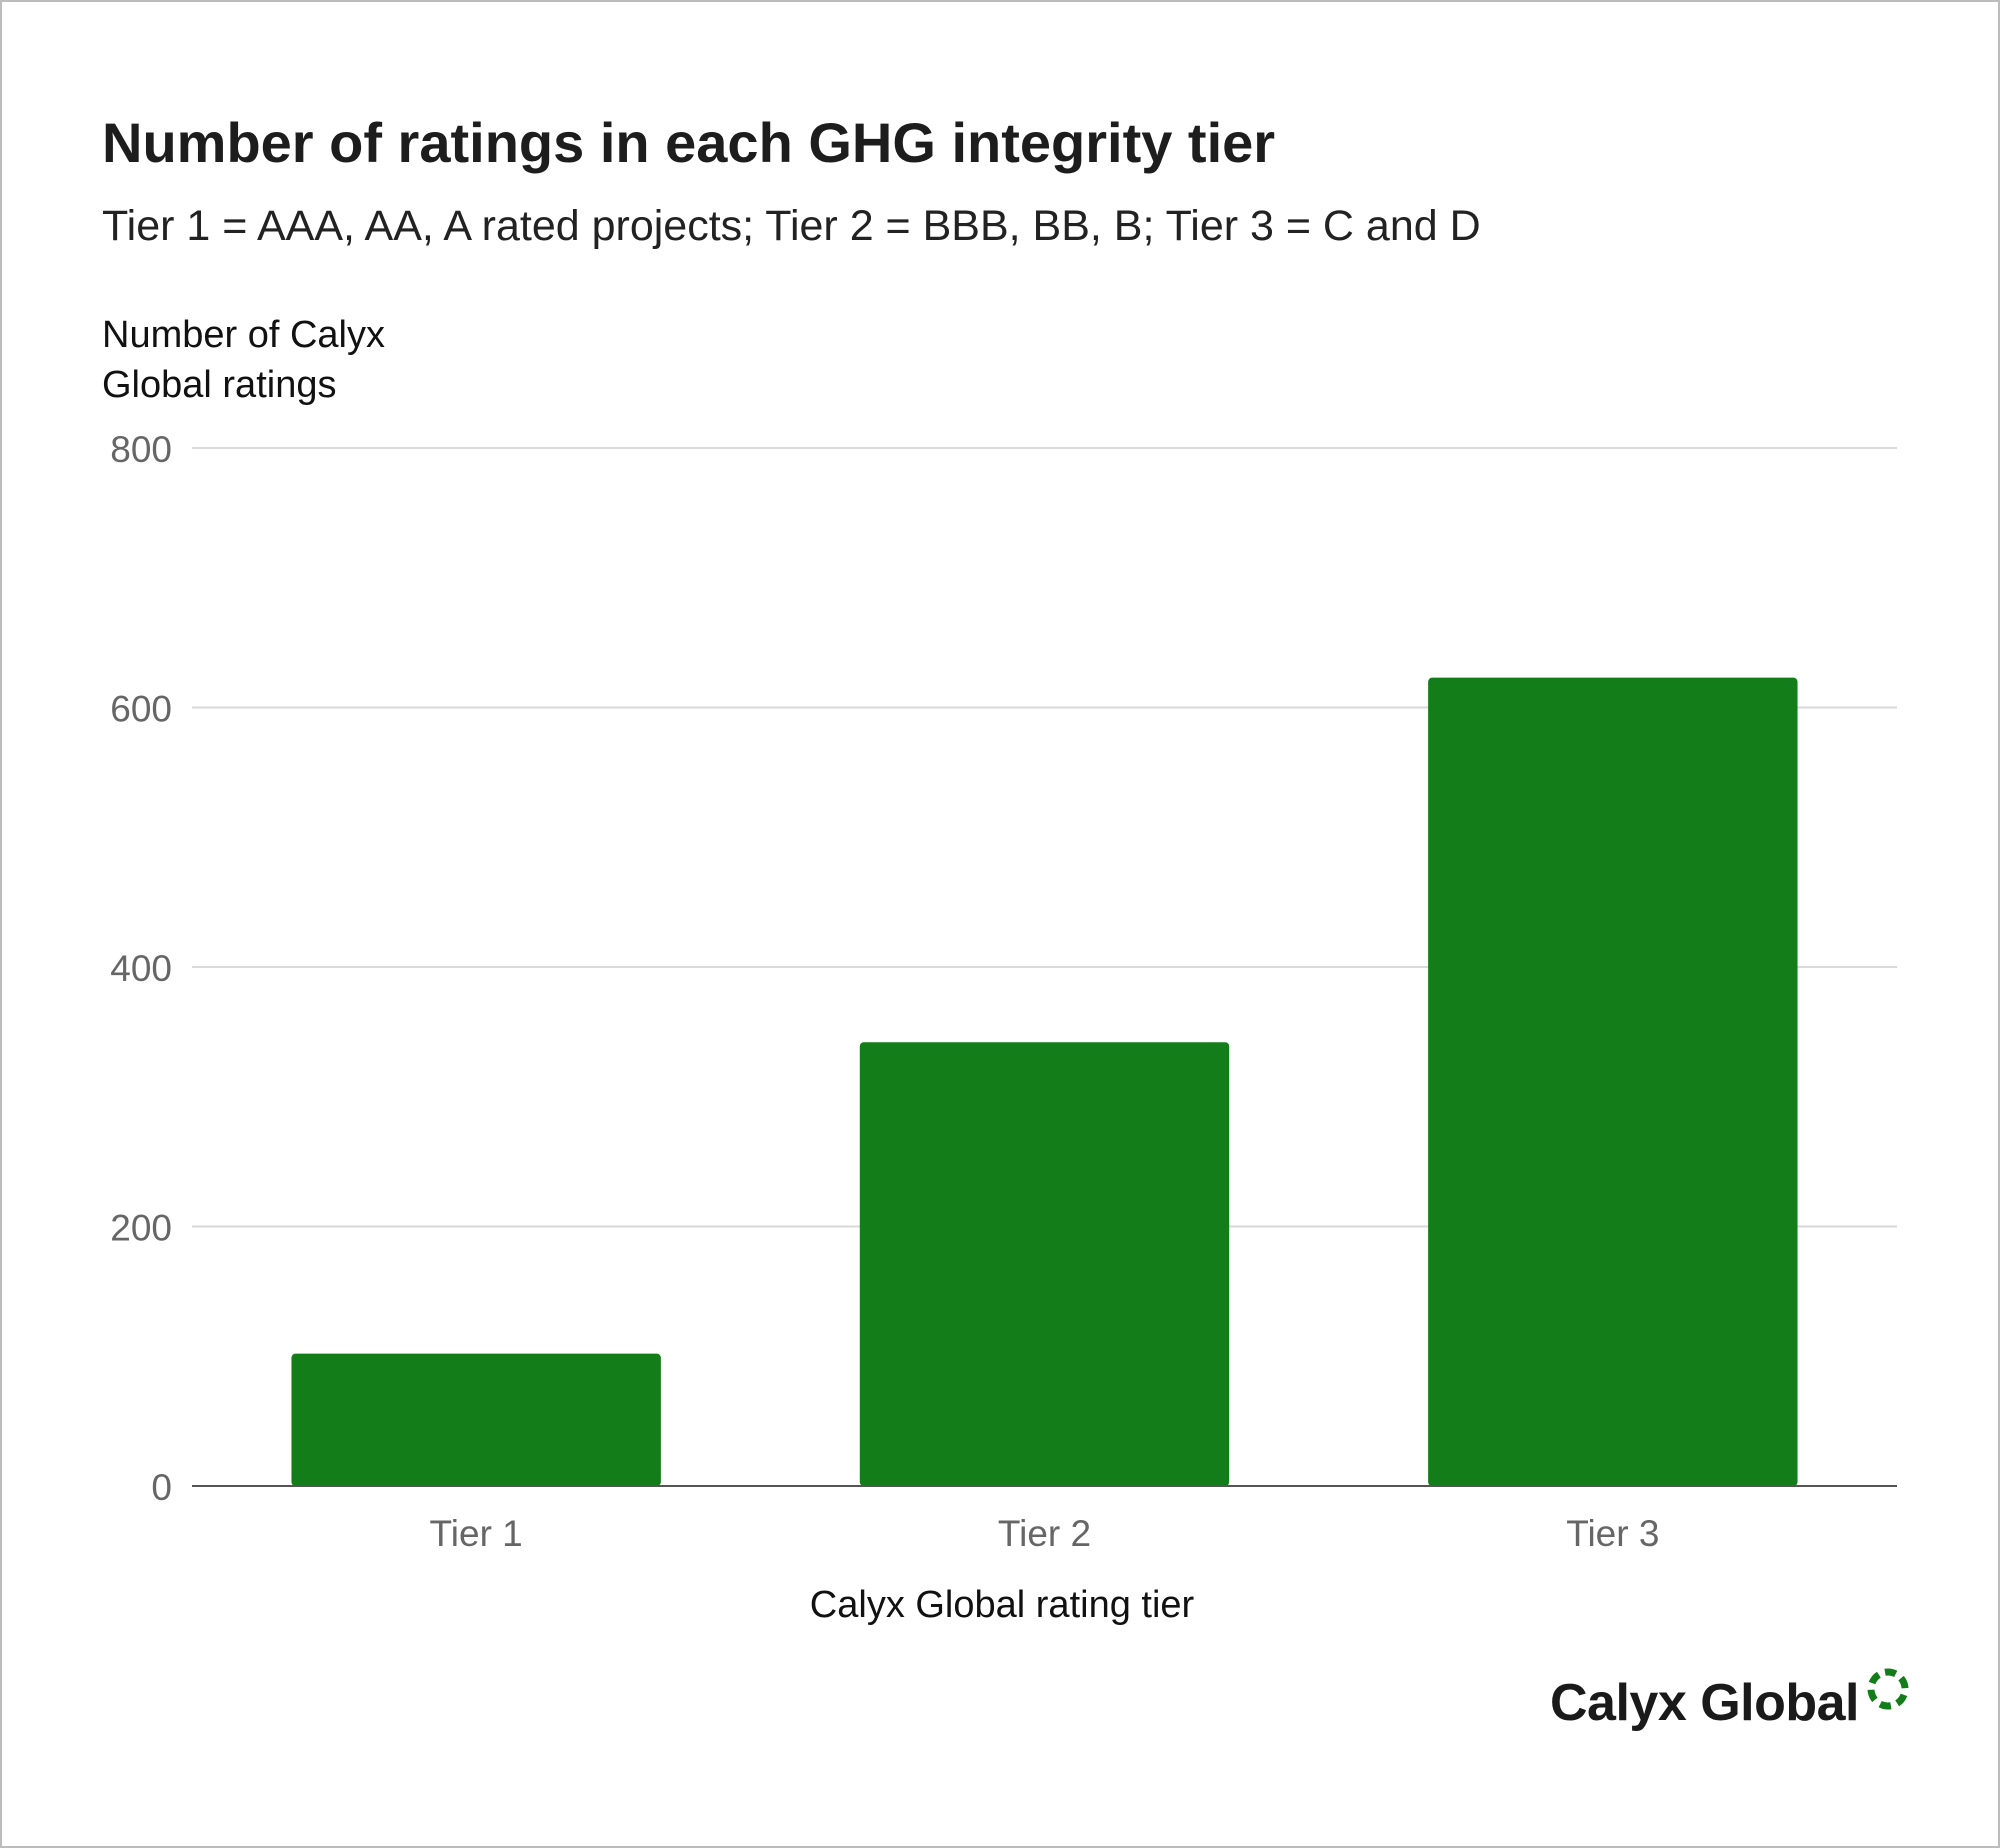 The height and width of the screenshot is (1848, 2000). I want to click on logo-text: Calyx Global, so click(1705, 1703).